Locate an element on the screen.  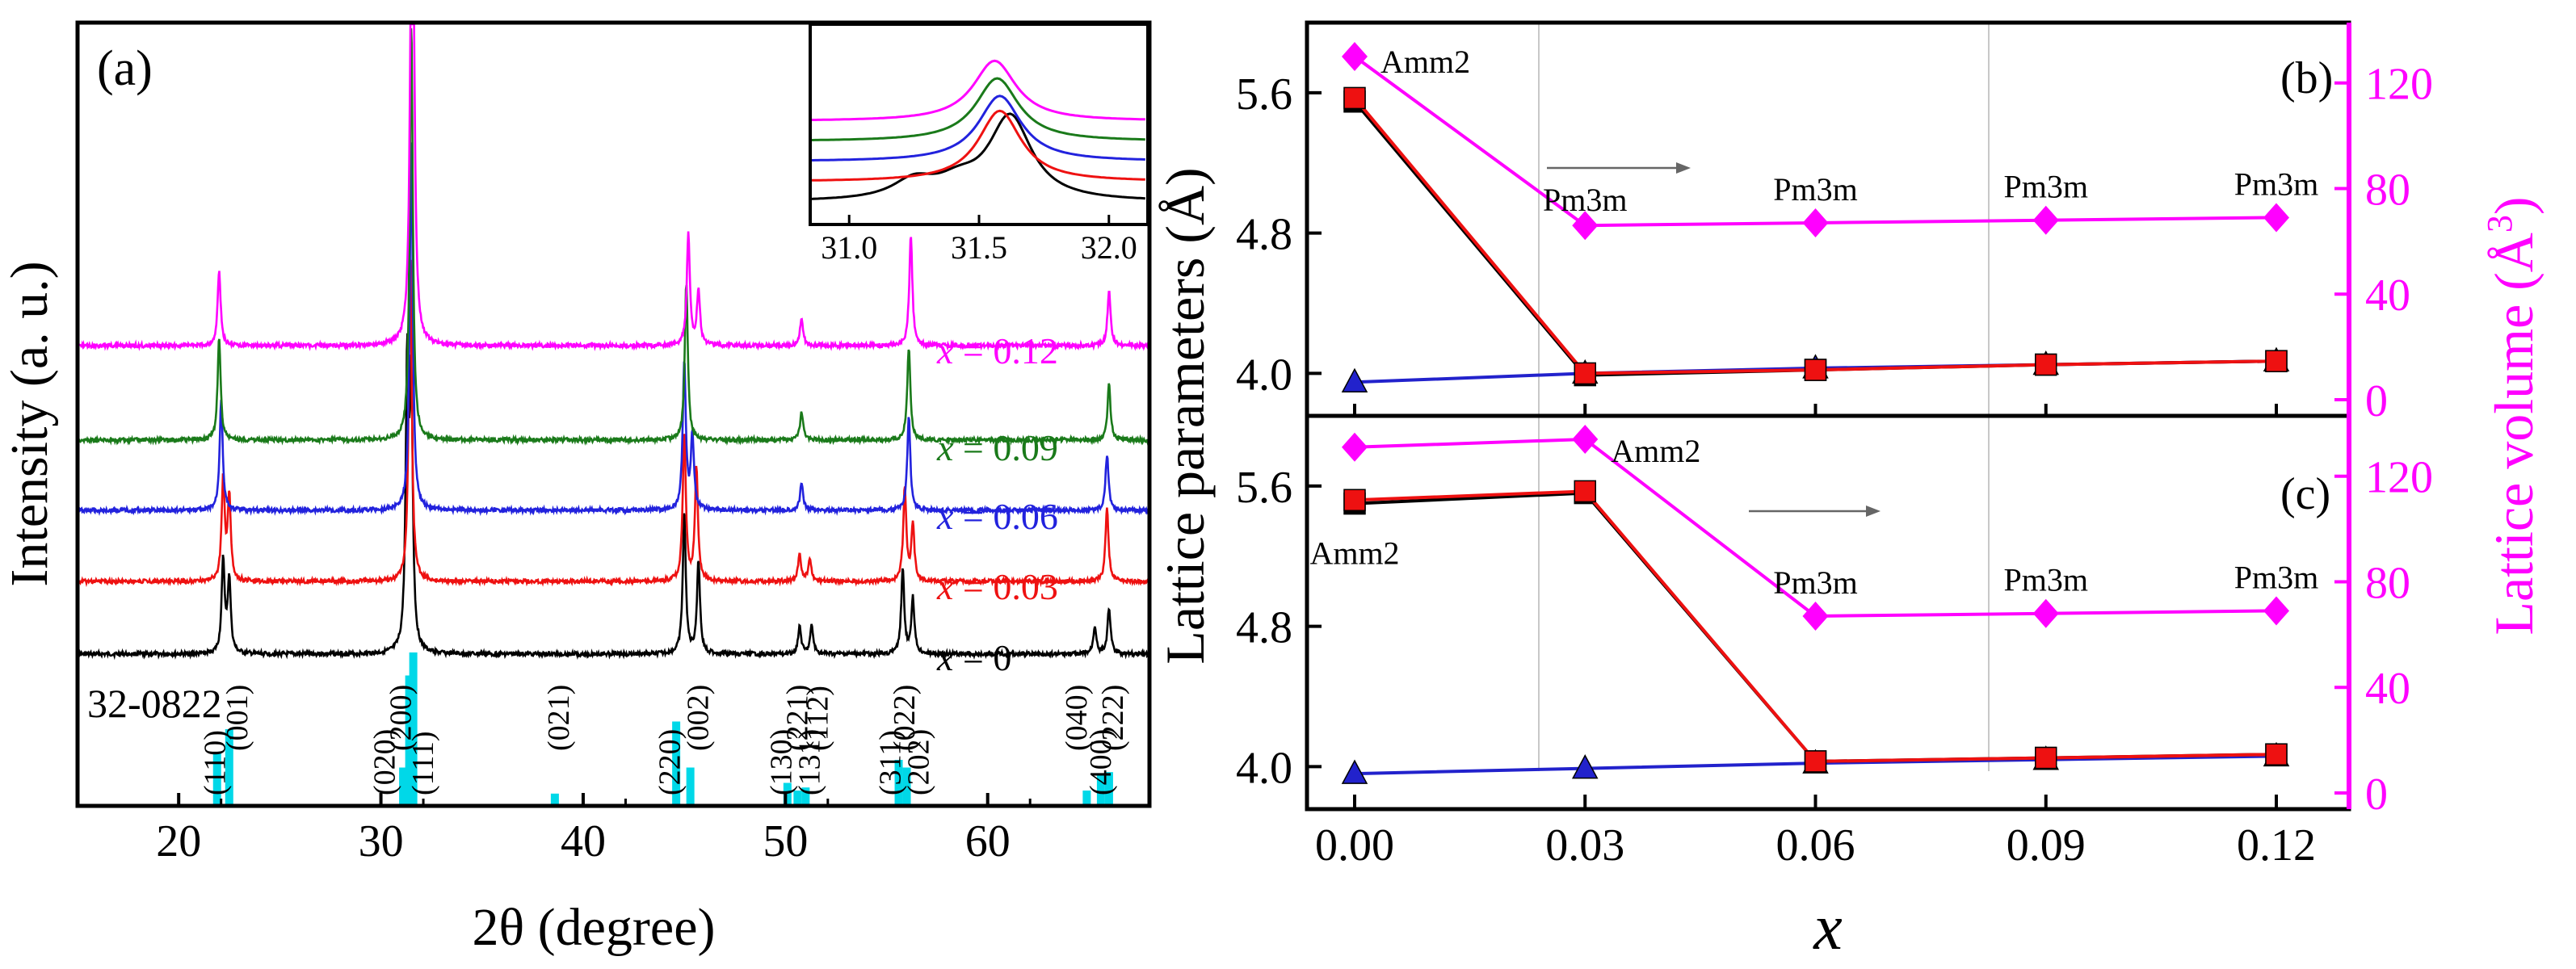
left-axis-label-text: Lattice parameters ( is located at coordinates (1185, 445).